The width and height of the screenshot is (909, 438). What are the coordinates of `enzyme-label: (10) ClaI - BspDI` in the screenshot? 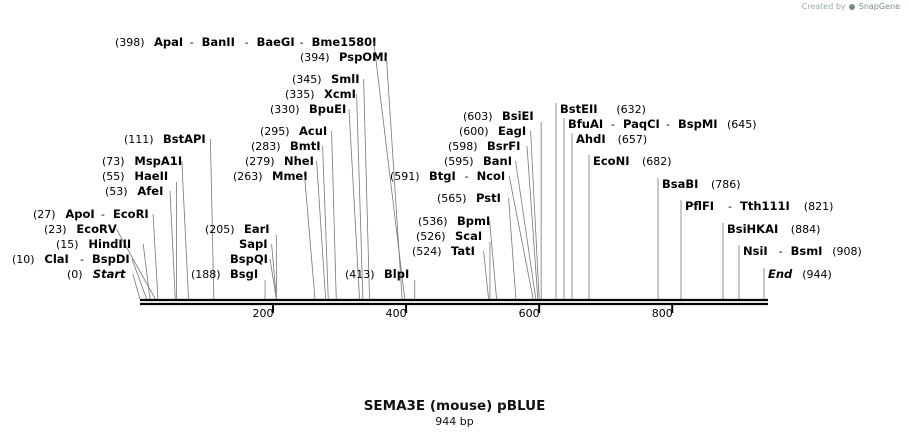 It's located at (80, 276).